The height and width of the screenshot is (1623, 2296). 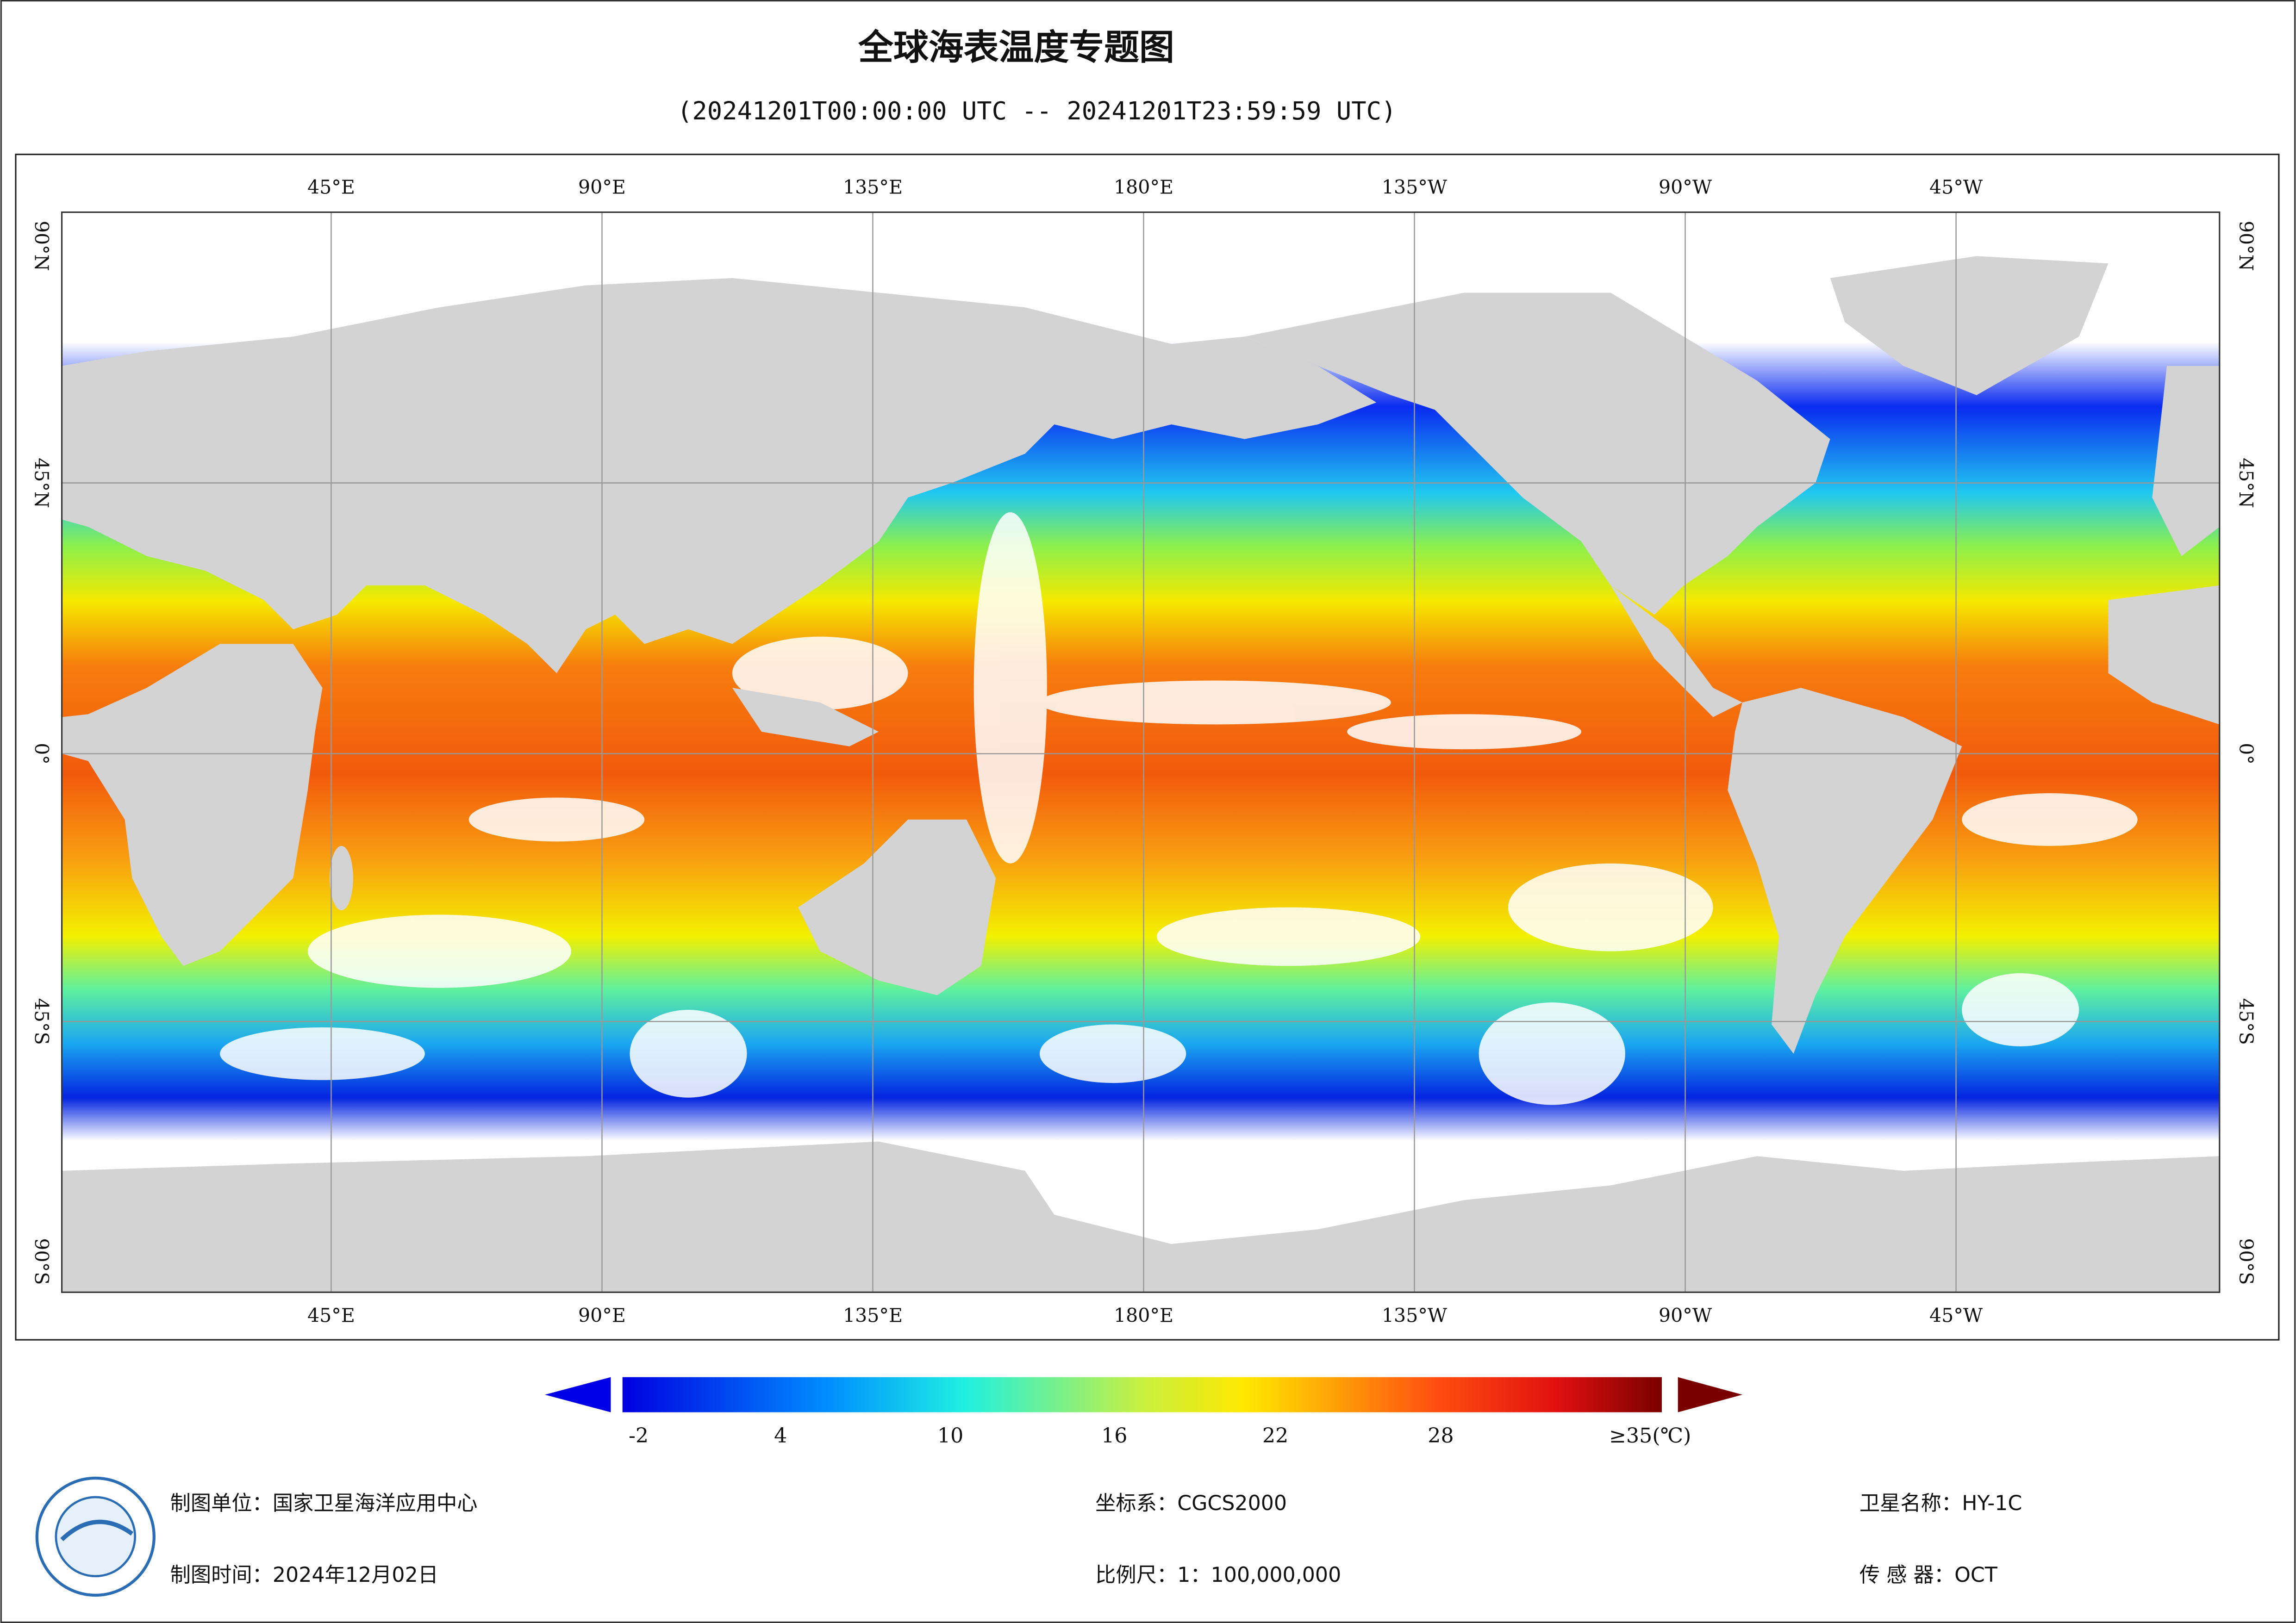 I want to click on colorbar-tick-label: 22, so click(x=1275, y=1436).